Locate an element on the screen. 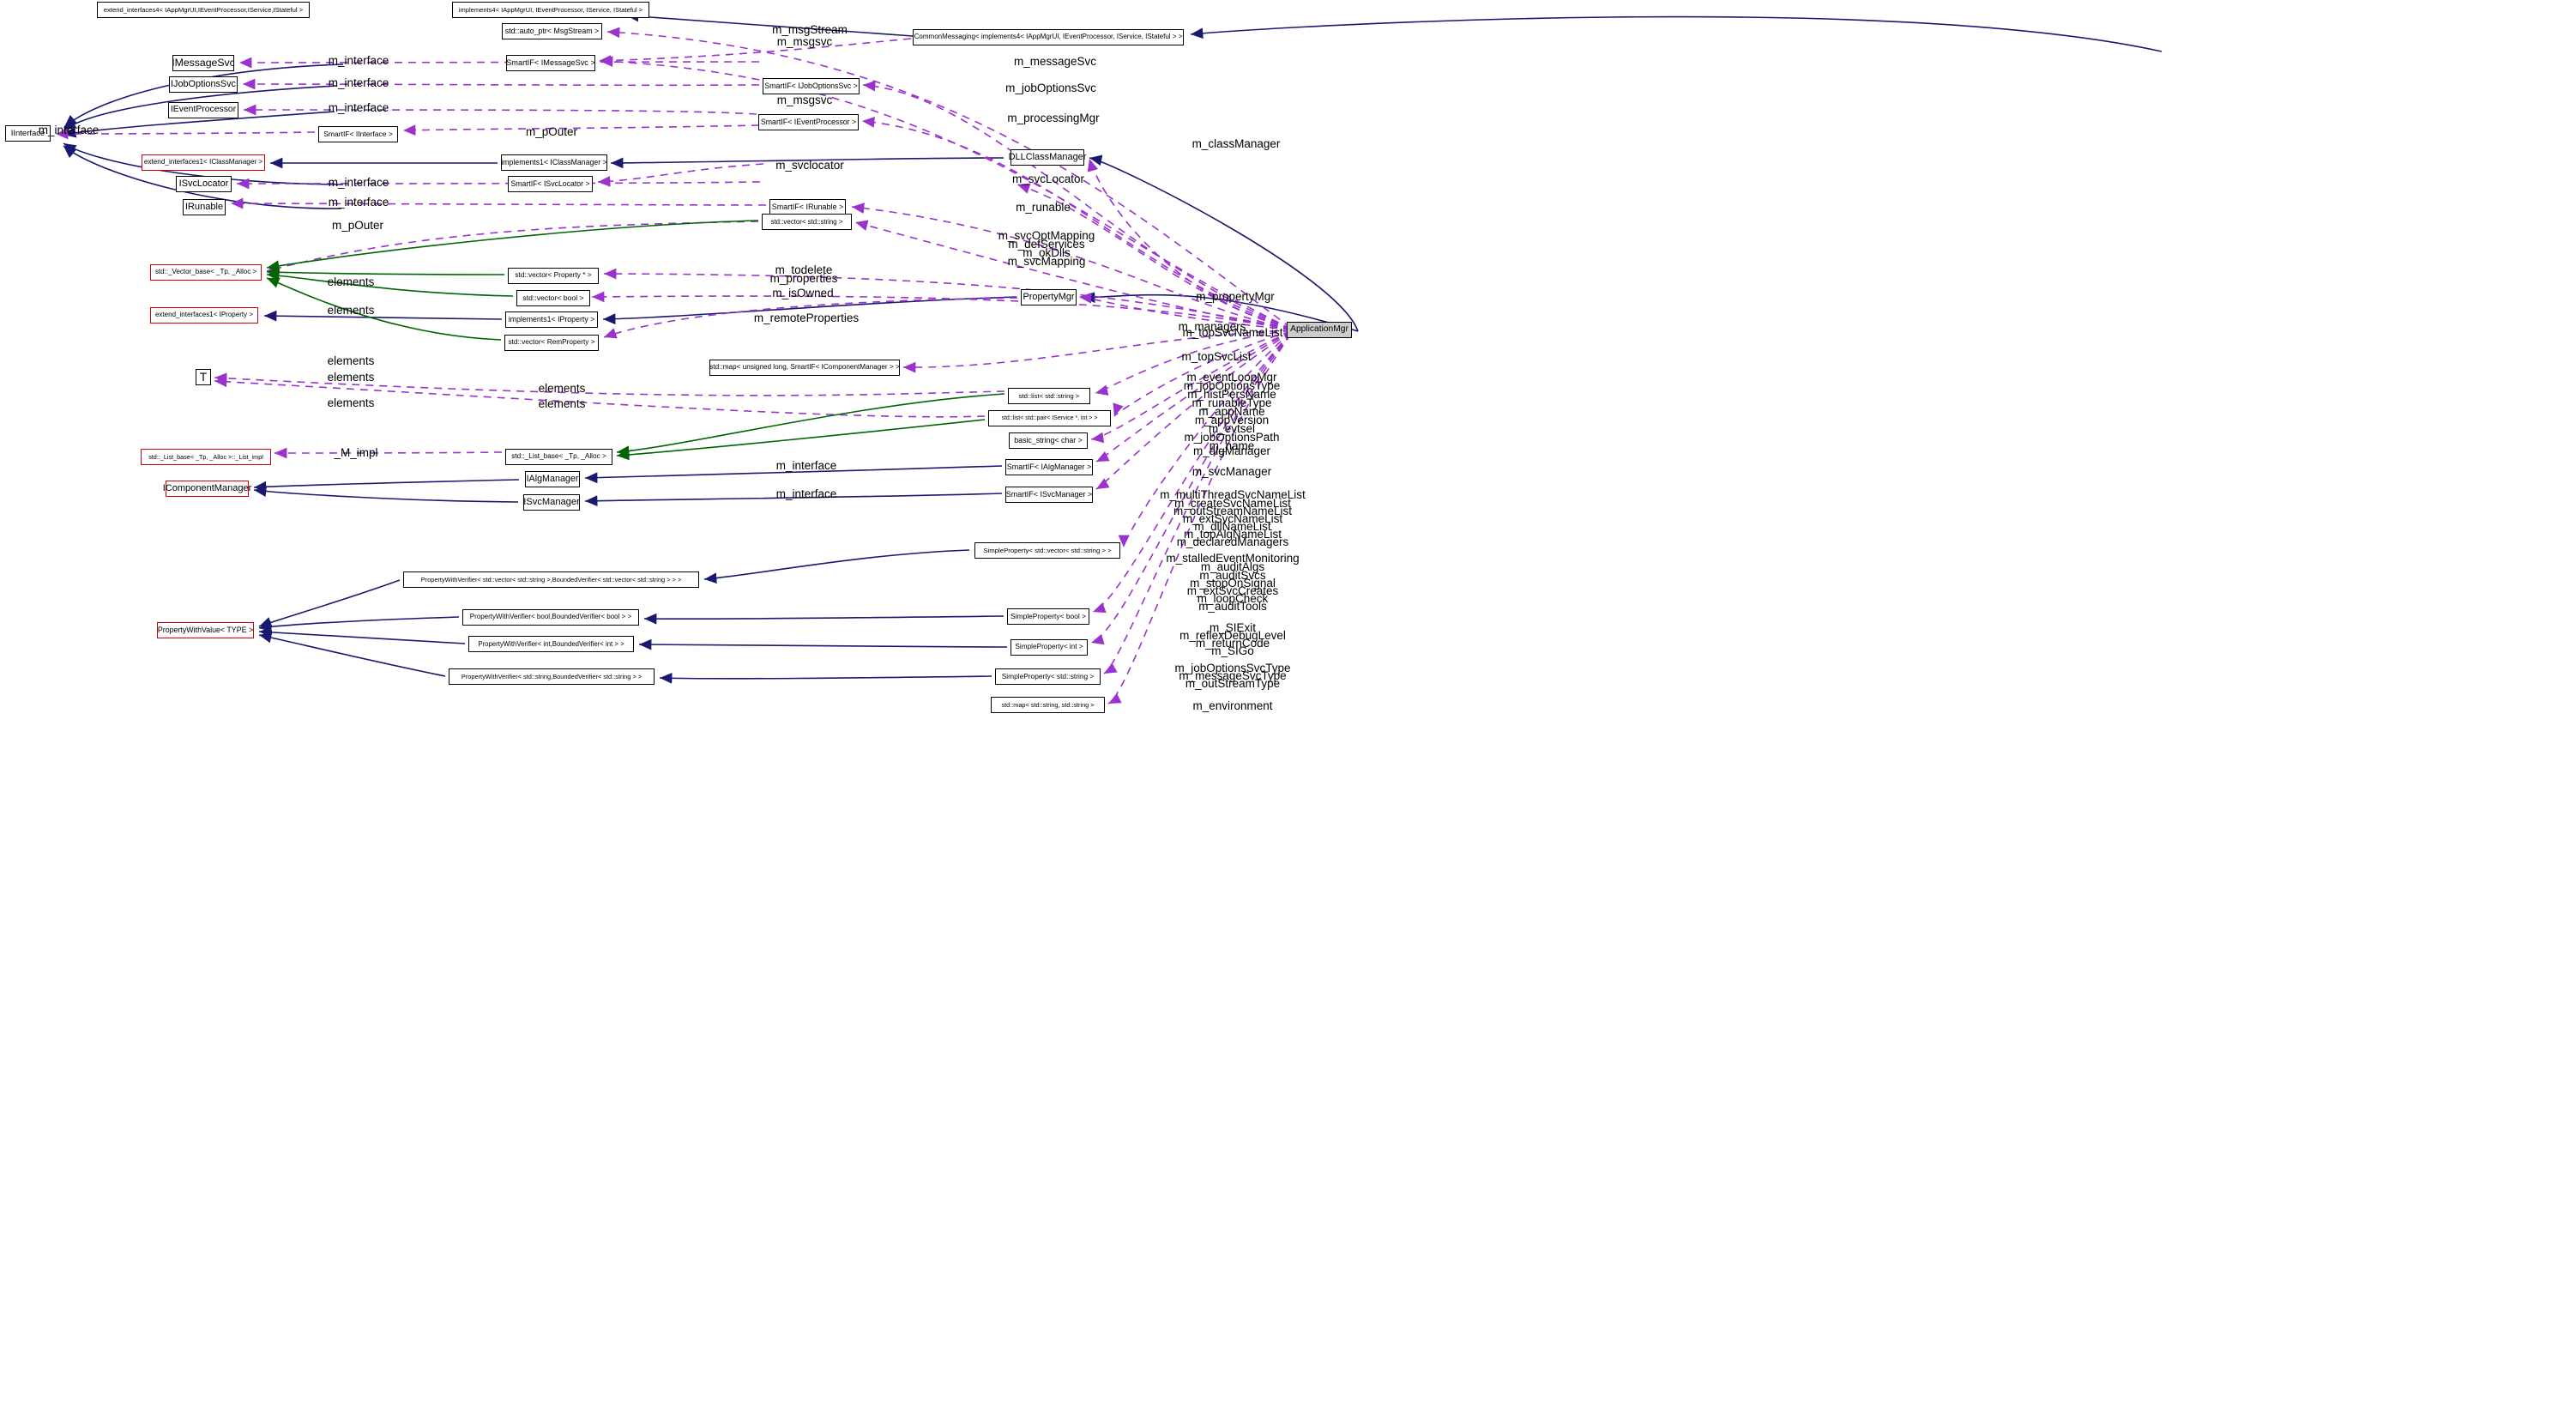 The width and height of the screenshot is (2576, 1409). class-node-vector_base: std::_Vector_base< _Tp, _Alloc > is located at coordinates (206, 272).